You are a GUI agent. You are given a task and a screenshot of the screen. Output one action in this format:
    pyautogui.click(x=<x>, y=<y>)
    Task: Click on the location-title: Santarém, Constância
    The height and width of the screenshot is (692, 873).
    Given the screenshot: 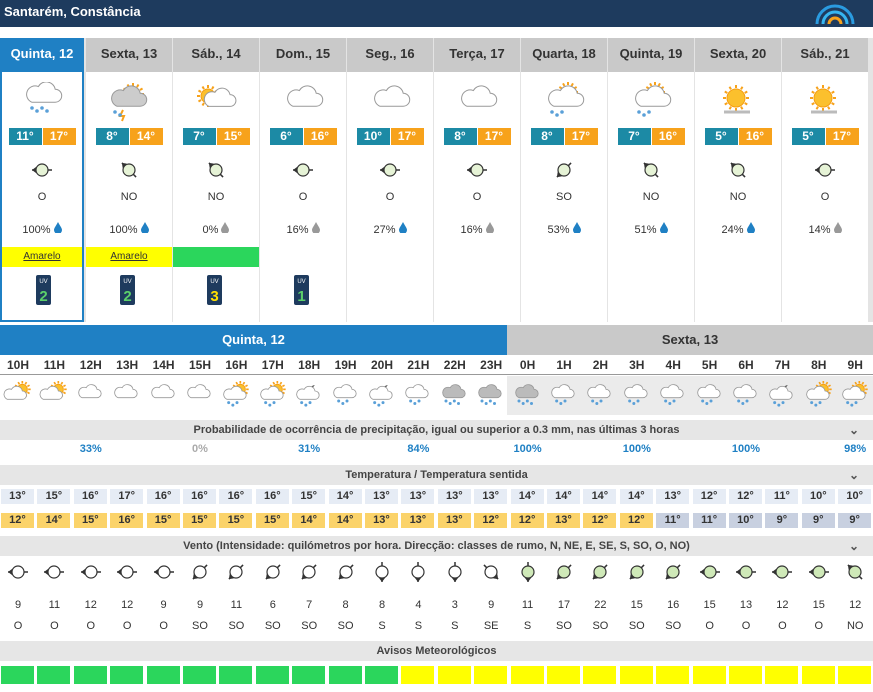 What is the action you would take?
    pyautogui.click(x=72, y=11)
    